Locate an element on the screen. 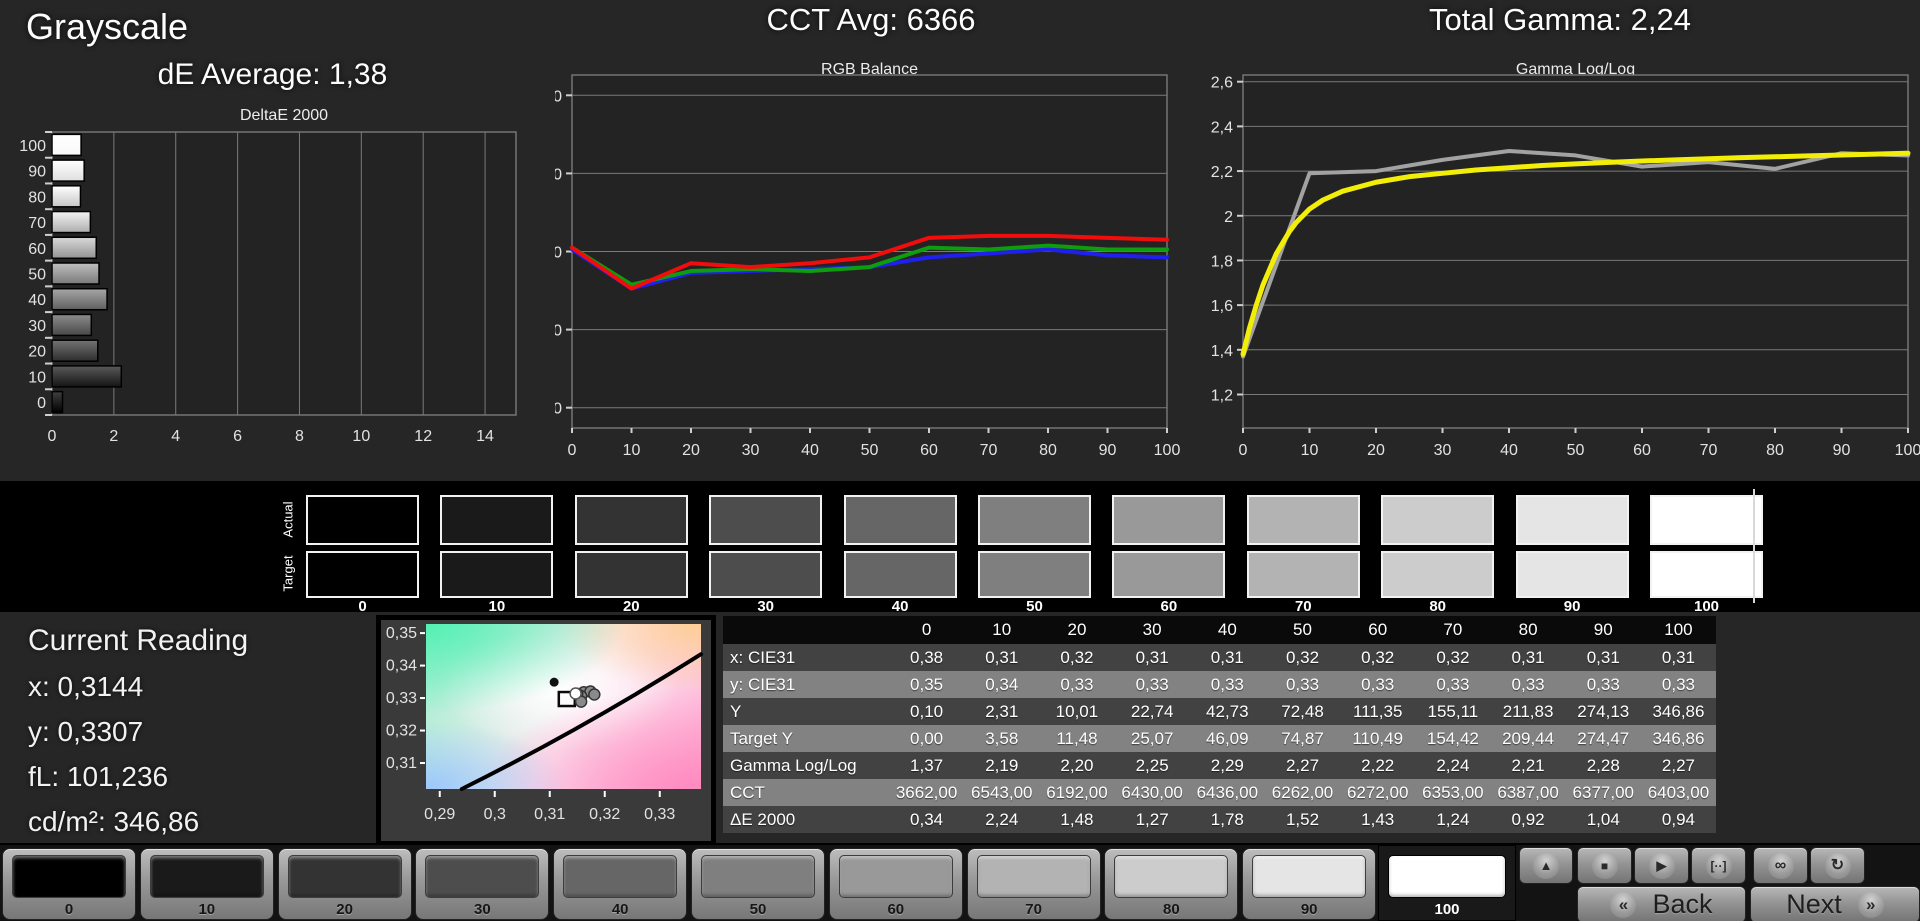 The image size is (1920, 921). level-label: 50 is located at coordinates (758, 909).